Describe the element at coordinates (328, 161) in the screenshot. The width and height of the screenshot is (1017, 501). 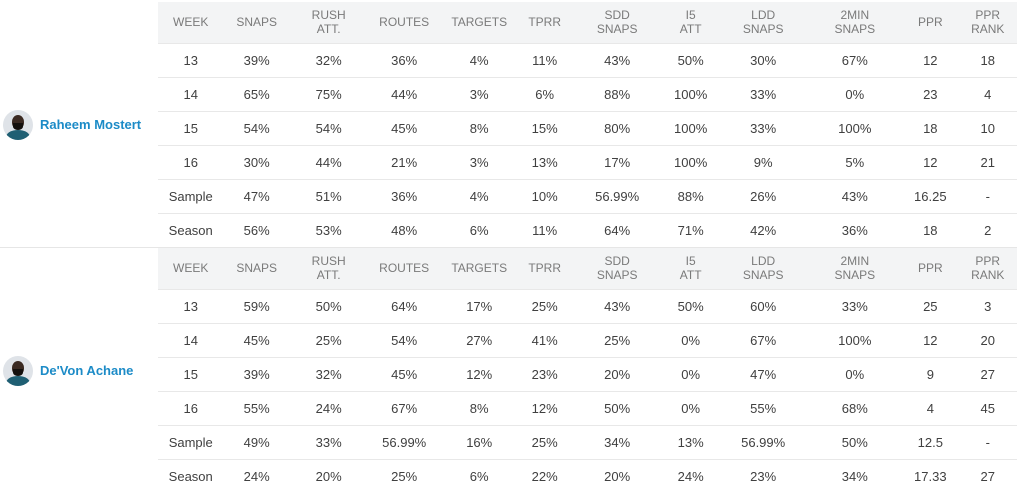
I see `stat-cell: 44%` at that location.